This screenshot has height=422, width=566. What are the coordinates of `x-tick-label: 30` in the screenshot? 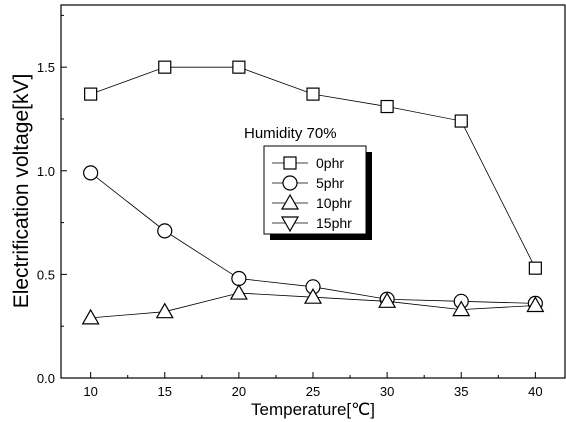 It's located at (387, 391).